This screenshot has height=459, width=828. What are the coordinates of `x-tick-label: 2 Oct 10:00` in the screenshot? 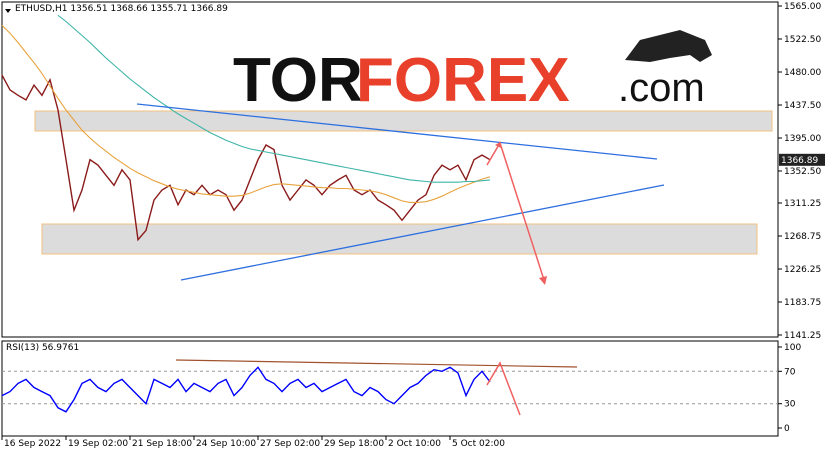 It's located at (414, 444).